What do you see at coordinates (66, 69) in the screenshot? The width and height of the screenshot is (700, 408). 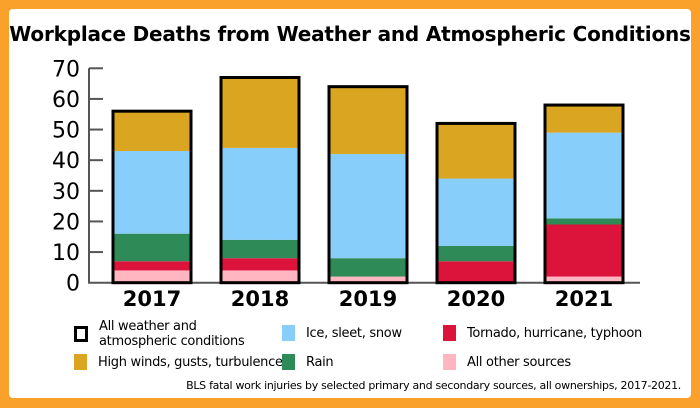 I see `y-tick-label: 70` at bounding box center [66, 69].